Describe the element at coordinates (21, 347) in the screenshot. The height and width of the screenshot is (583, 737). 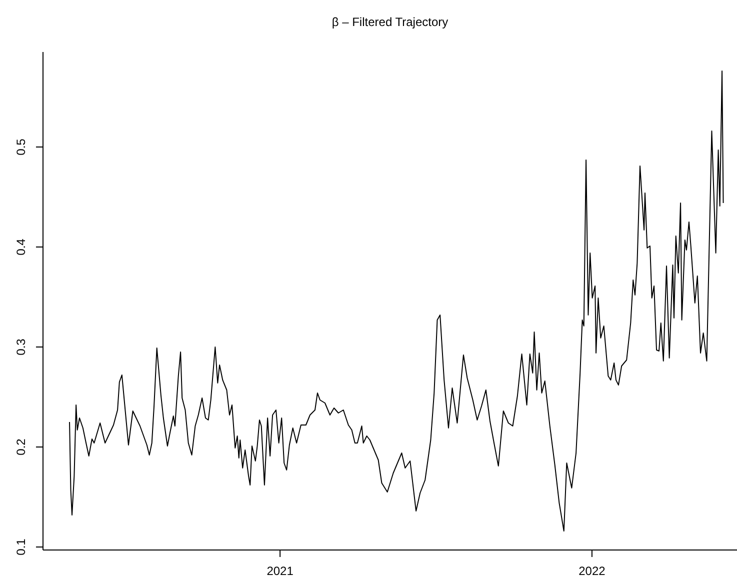
I see `y-tick-label: 0.3` at that location.